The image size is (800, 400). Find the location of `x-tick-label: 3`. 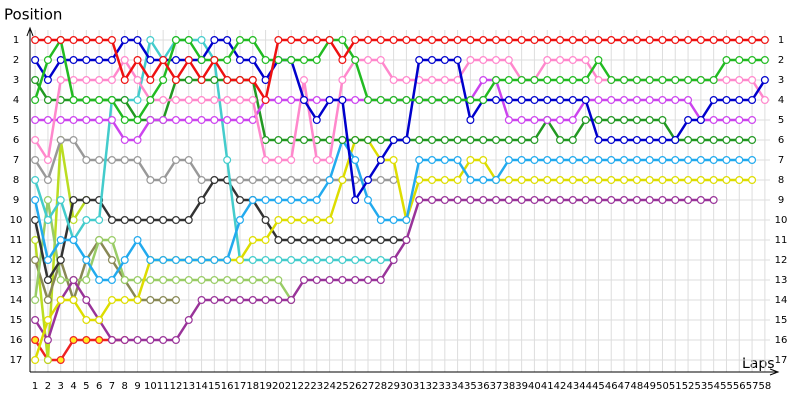

x-tick-label: 3 is located at coordinates (61, 386).